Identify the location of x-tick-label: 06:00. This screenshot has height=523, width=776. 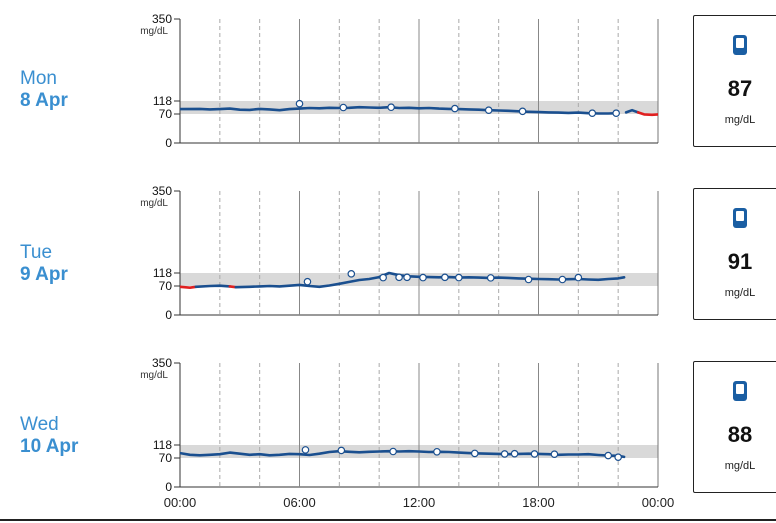
(299, 502).